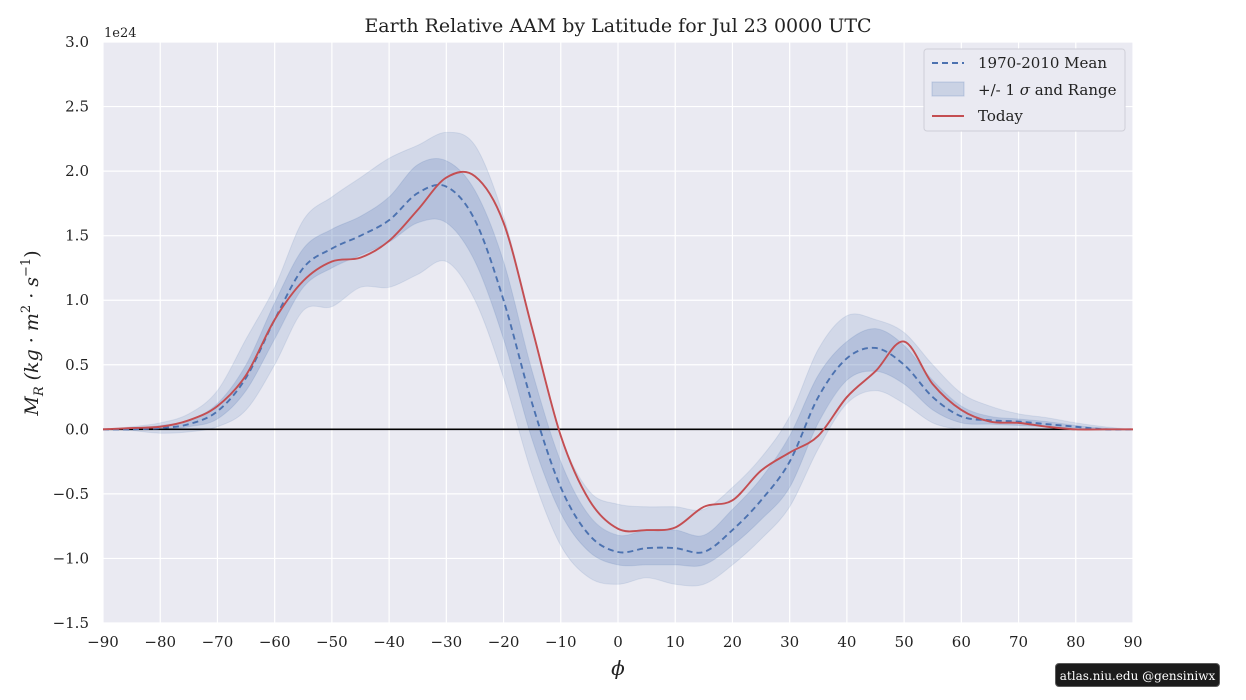 Image resolution: width=1246 pixels, height=700 pixels. I want to click on x-tick-label: −60, so click(275, 642).